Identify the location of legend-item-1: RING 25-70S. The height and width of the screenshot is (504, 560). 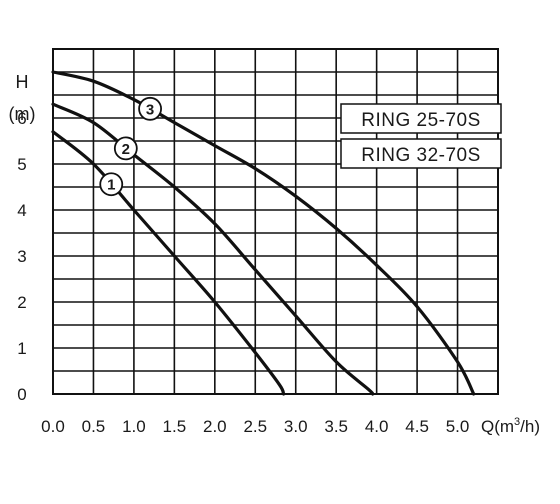
(421, 120).